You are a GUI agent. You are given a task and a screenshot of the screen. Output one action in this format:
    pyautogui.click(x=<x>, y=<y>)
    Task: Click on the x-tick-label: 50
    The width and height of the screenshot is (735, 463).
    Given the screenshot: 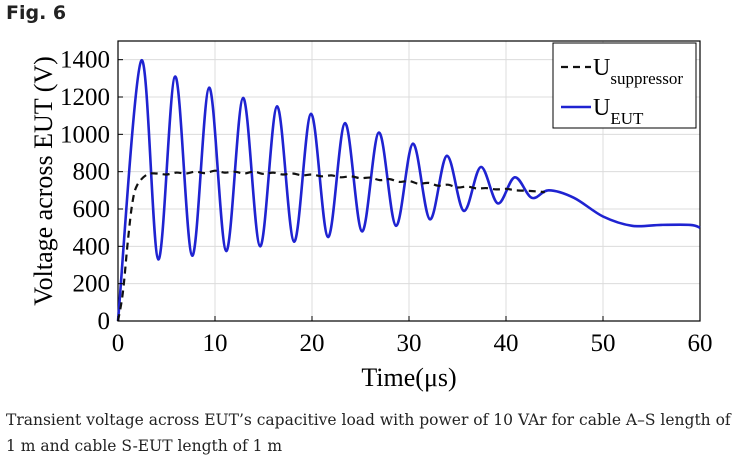 What is the action you would take?
    pyautogui.click(x=603, y=343)
    